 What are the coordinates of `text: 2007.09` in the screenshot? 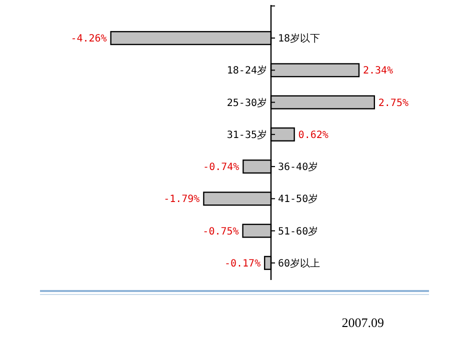 It's located at (363, 322).